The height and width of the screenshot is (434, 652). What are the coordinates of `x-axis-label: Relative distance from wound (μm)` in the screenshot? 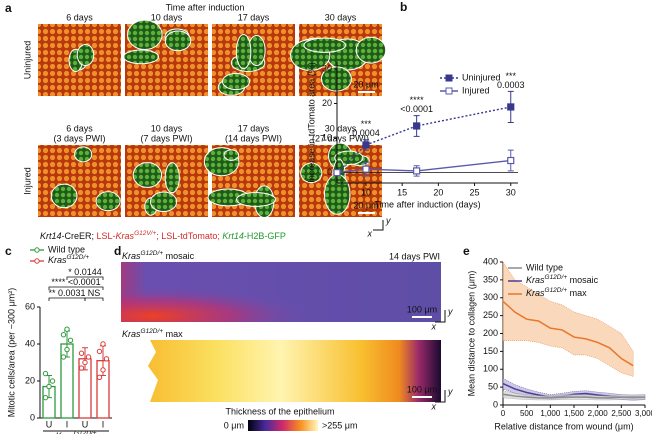 It's located at (563, 426).